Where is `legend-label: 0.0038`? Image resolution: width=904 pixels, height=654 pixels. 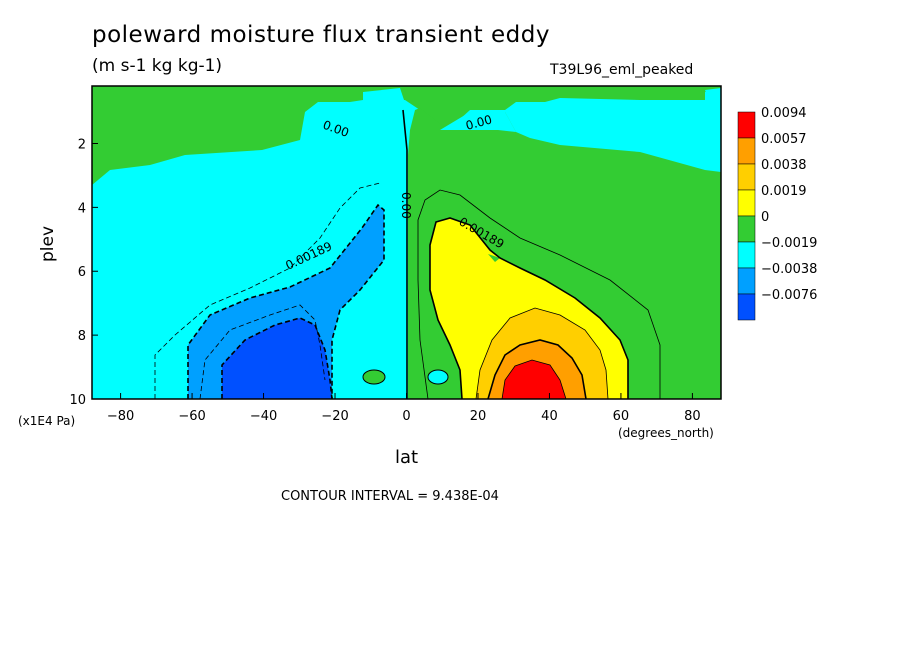
legend-label: 0.0038 is located at coordinates (784, 165).